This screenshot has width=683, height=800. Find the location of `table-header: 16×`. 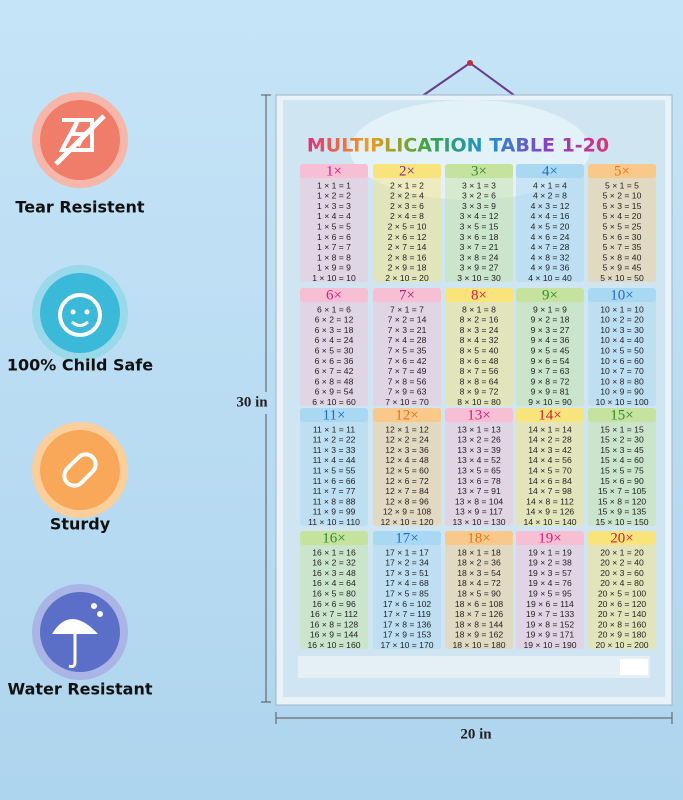

table-header: 16× is located at coordinates (333, 538).